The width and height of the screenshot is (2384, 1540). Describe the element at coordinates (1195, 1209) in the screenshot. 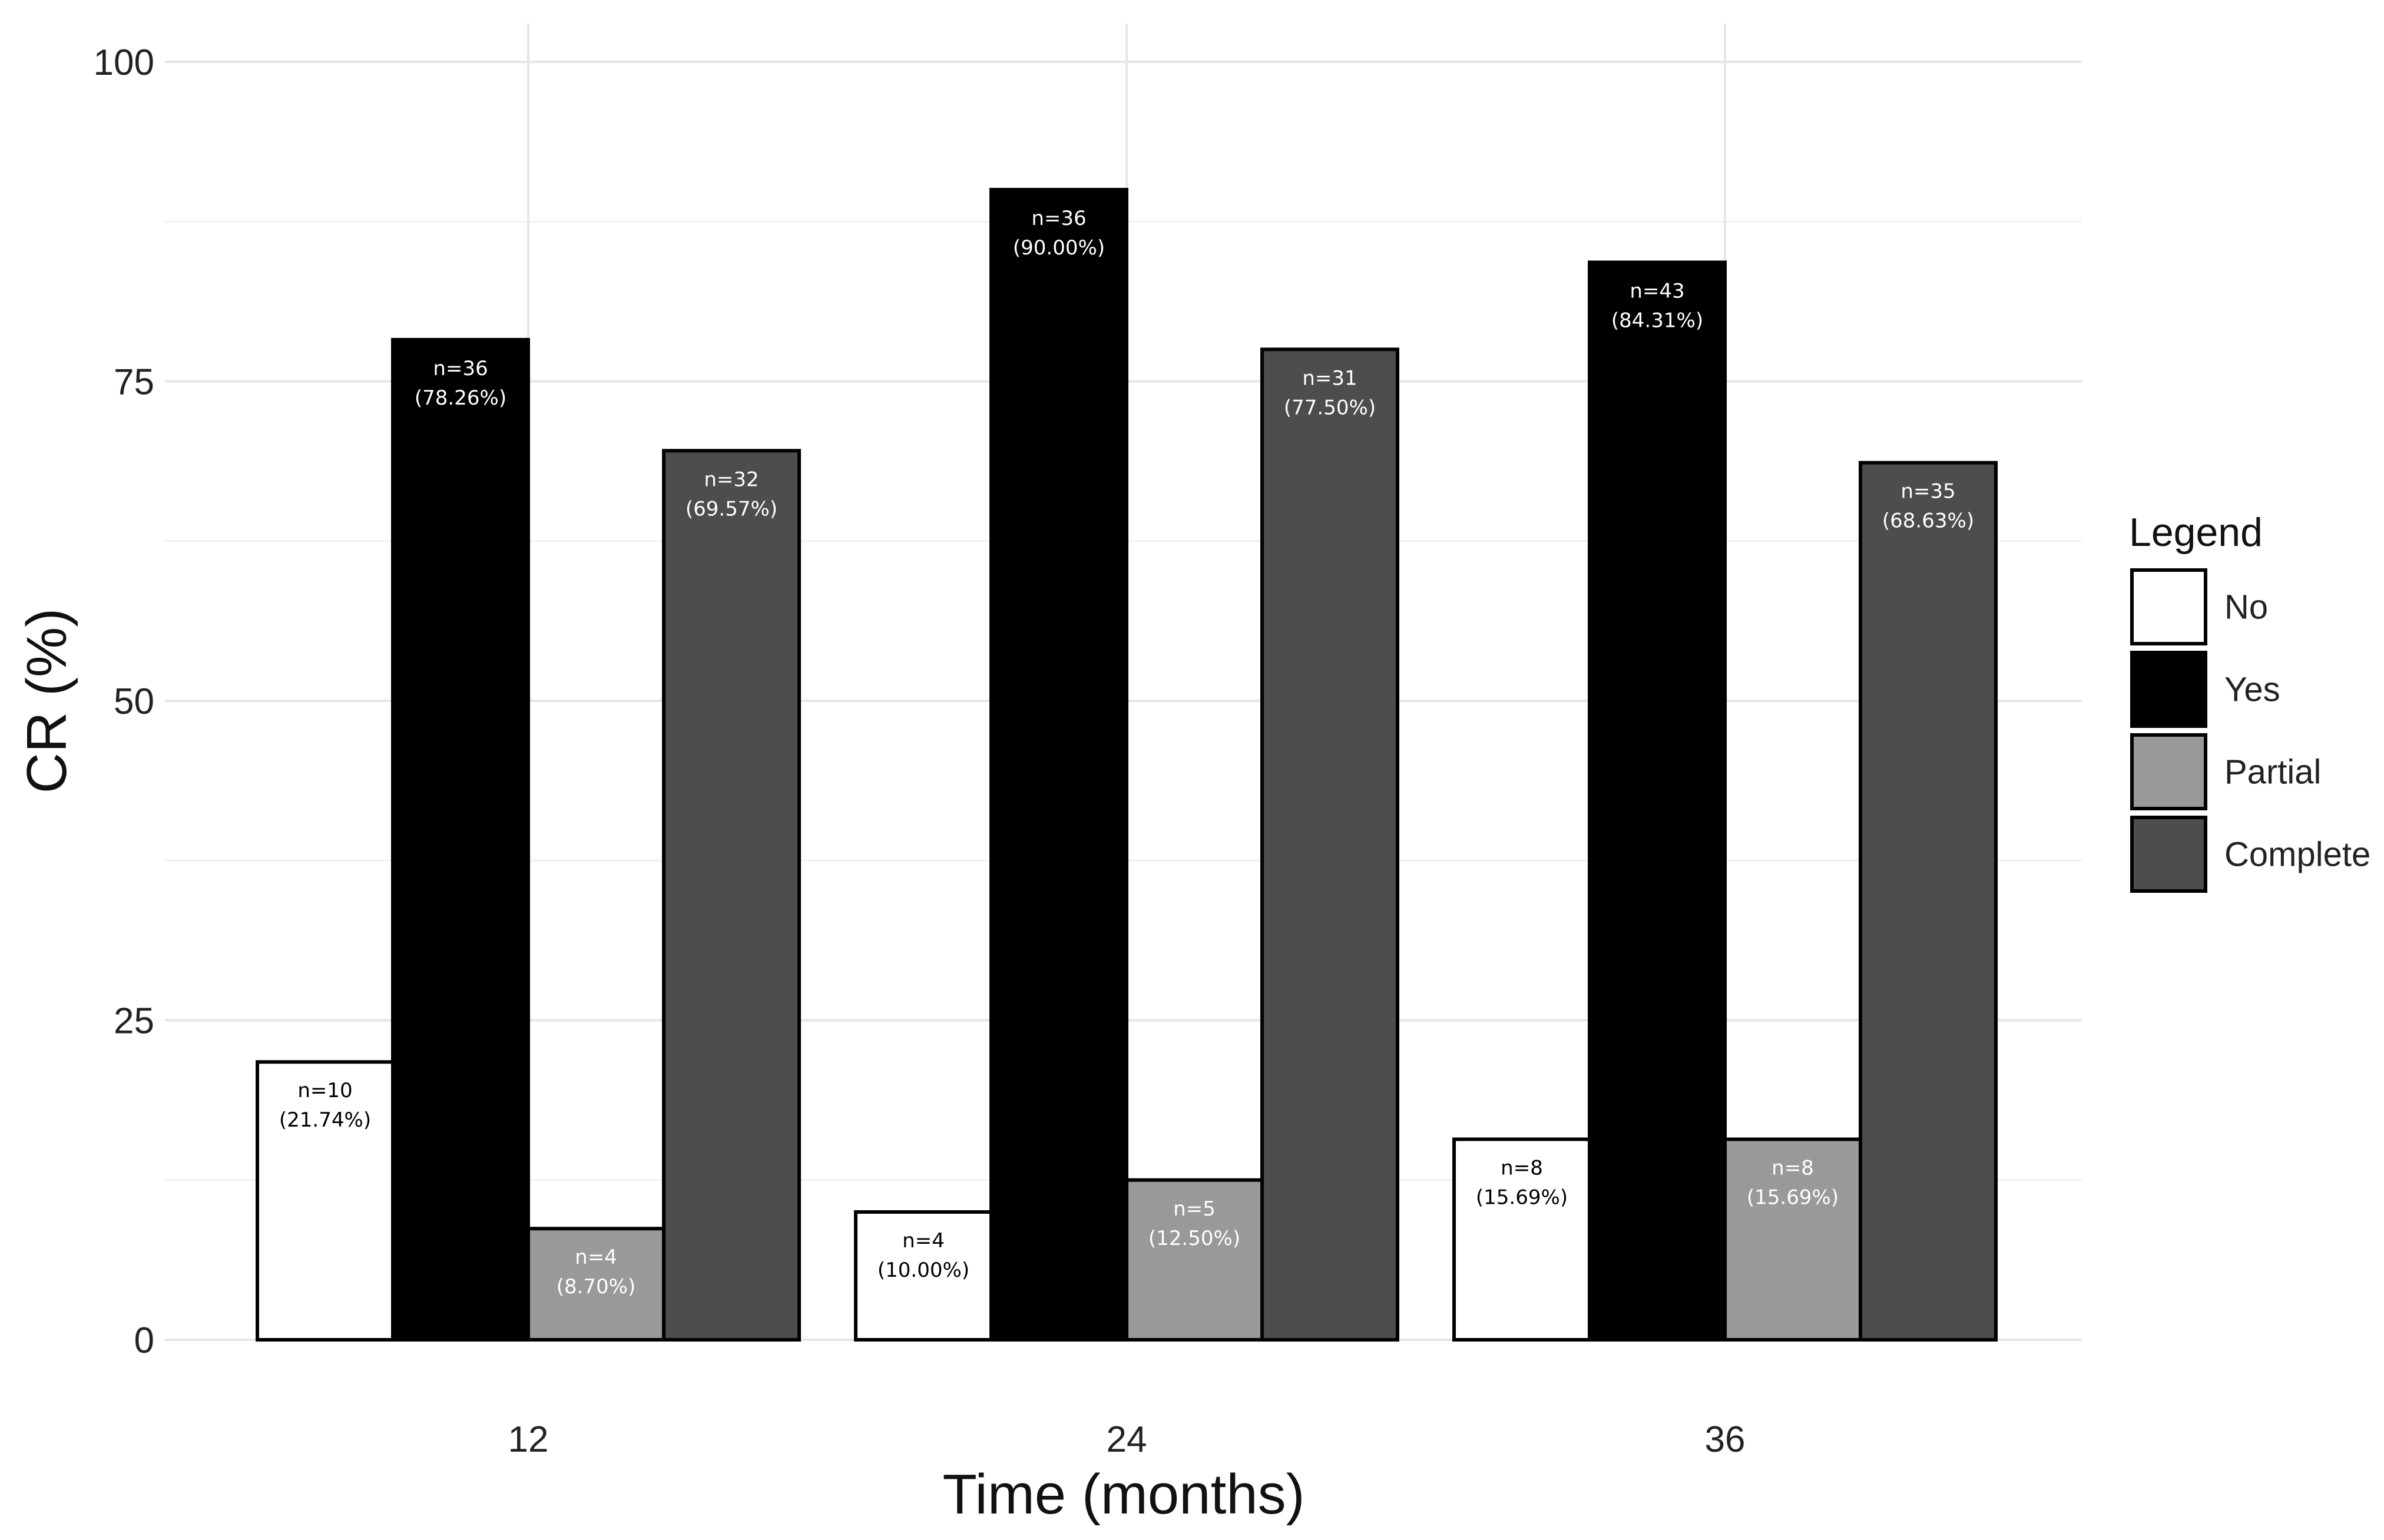

I see `bar-data-label: n=5` at that location.